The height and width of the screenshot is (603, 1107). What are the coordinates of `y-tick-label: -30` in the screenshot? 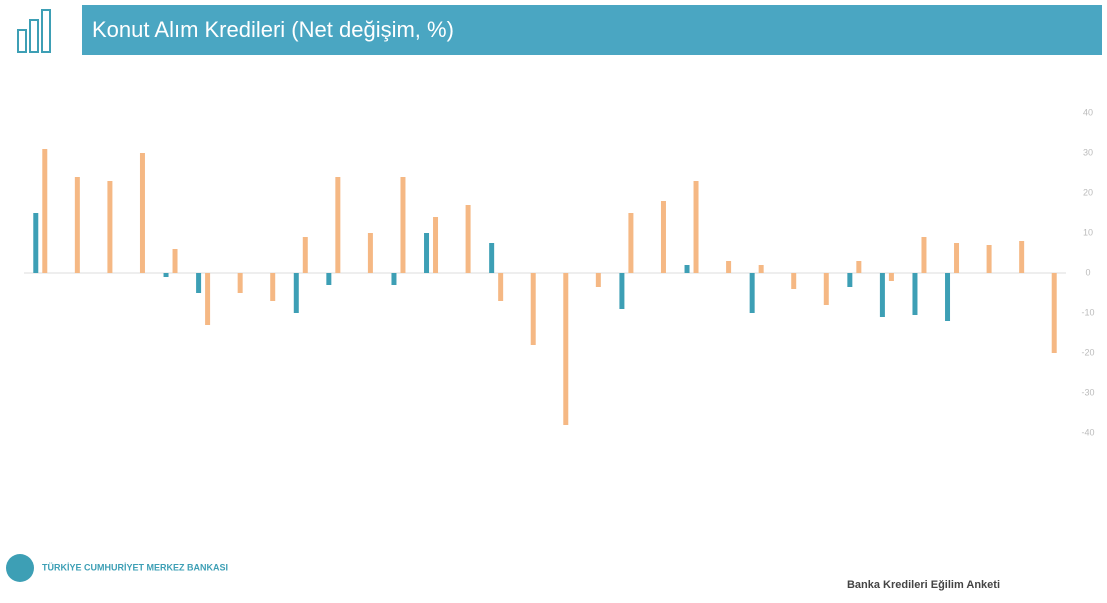 It's located at (1087, 392).